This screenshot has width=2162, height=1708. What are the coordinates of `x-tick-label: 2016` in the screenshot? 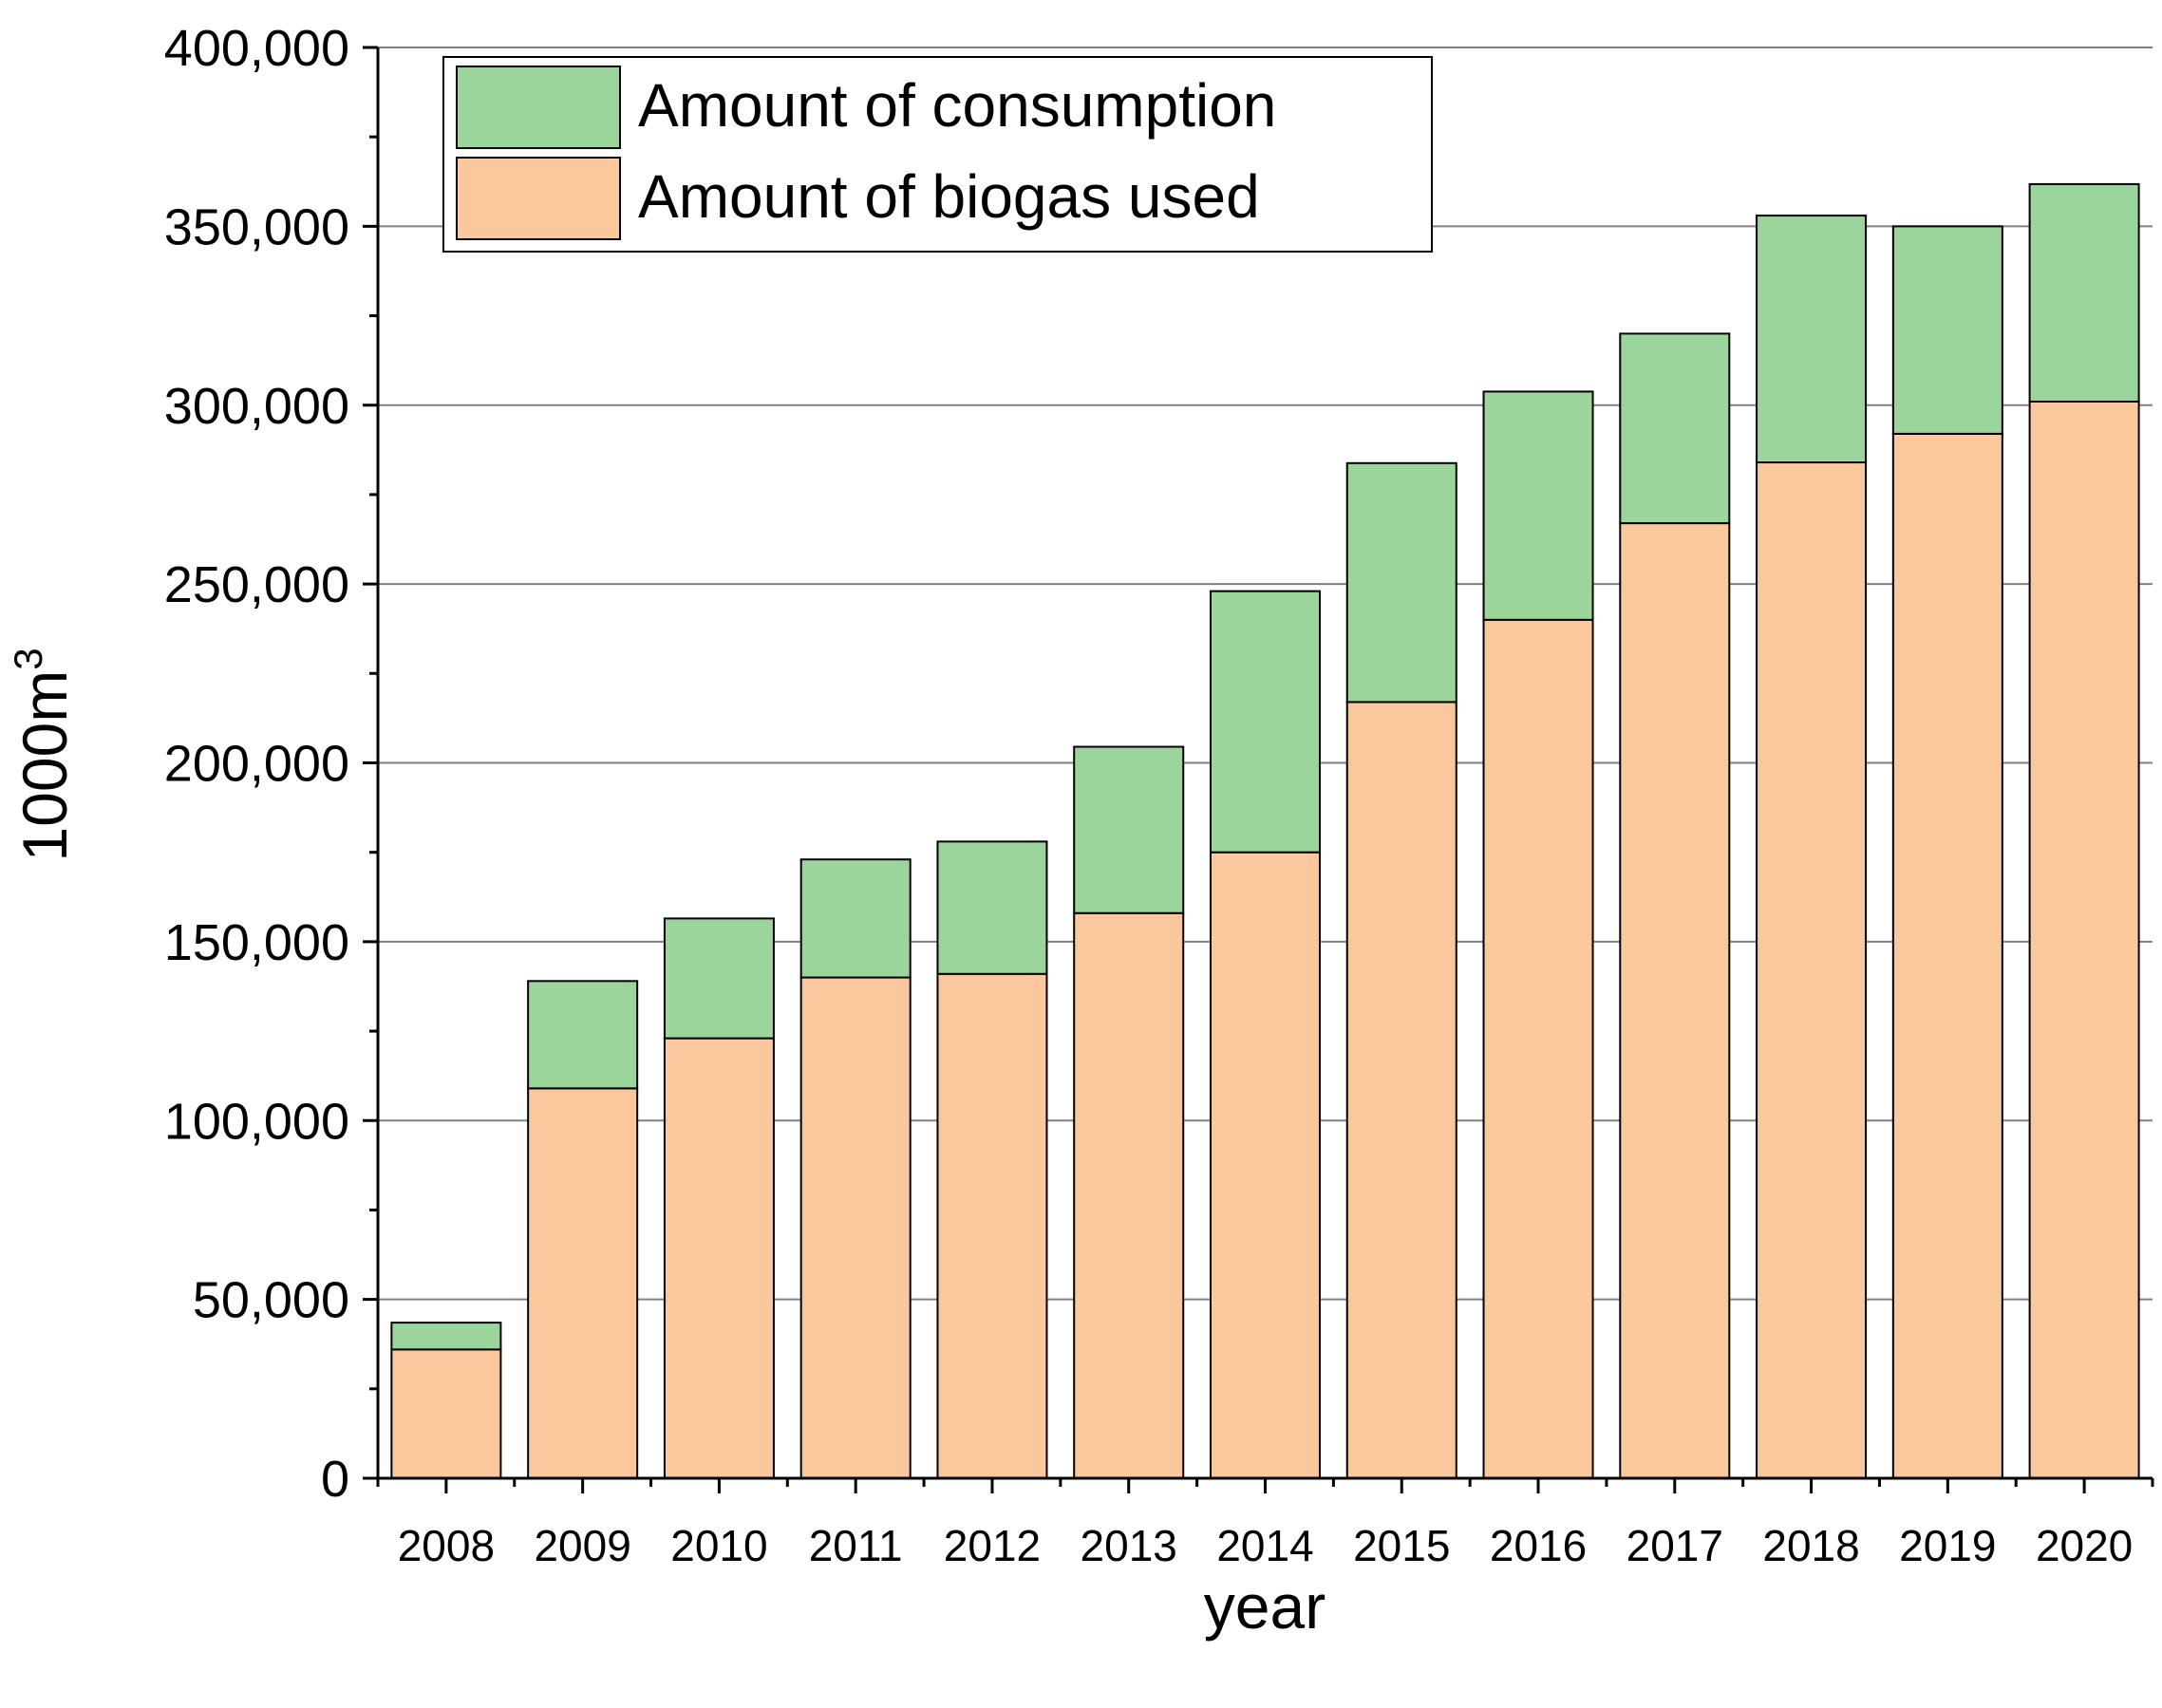 It's located at (1538, 1545).